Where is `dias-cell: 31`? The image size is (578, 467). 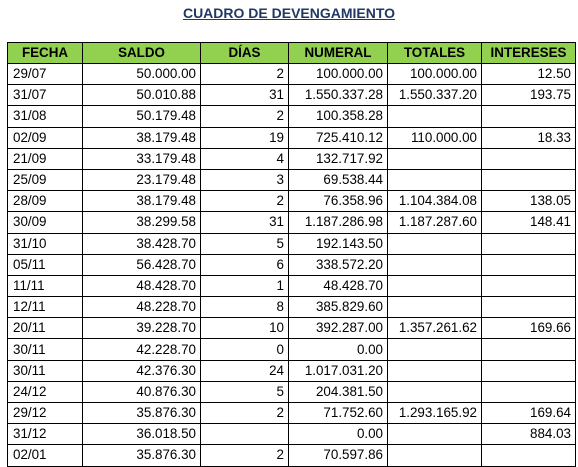 dias-cell: 31 is located at coordinates (244, 222).